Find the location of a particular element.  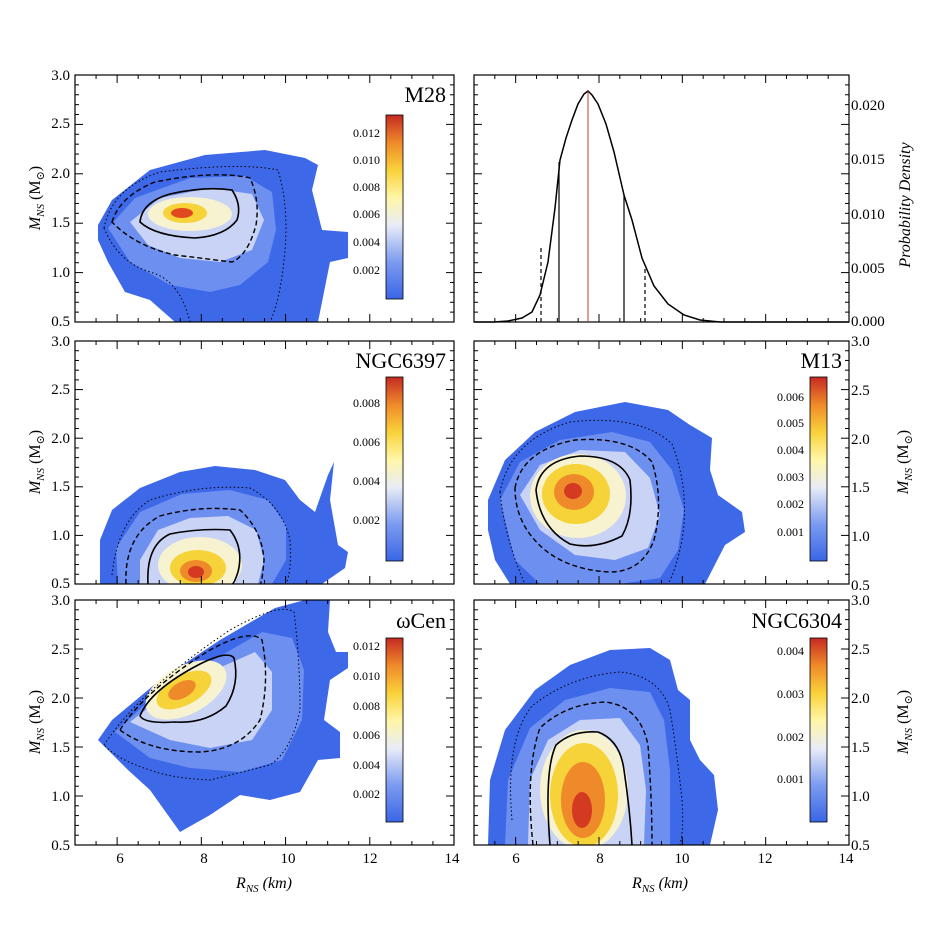

m13-contour-3sigma is located at coordinates (592, 501).